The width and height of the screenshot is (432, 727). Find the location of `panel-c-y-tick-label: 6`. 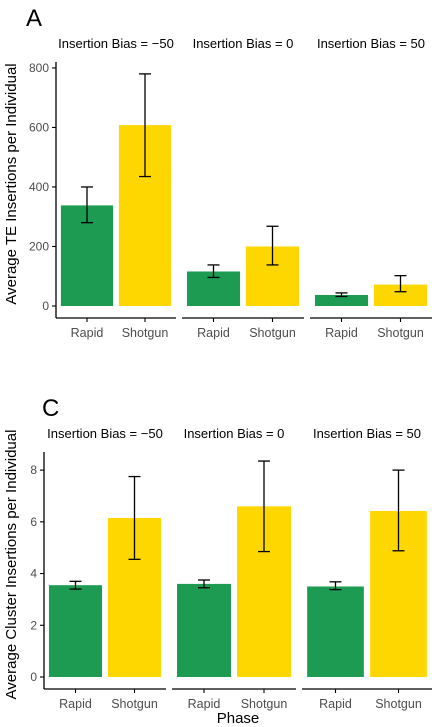

panel-c-y-tick-label: 6 is located at coordinates (33, 522).